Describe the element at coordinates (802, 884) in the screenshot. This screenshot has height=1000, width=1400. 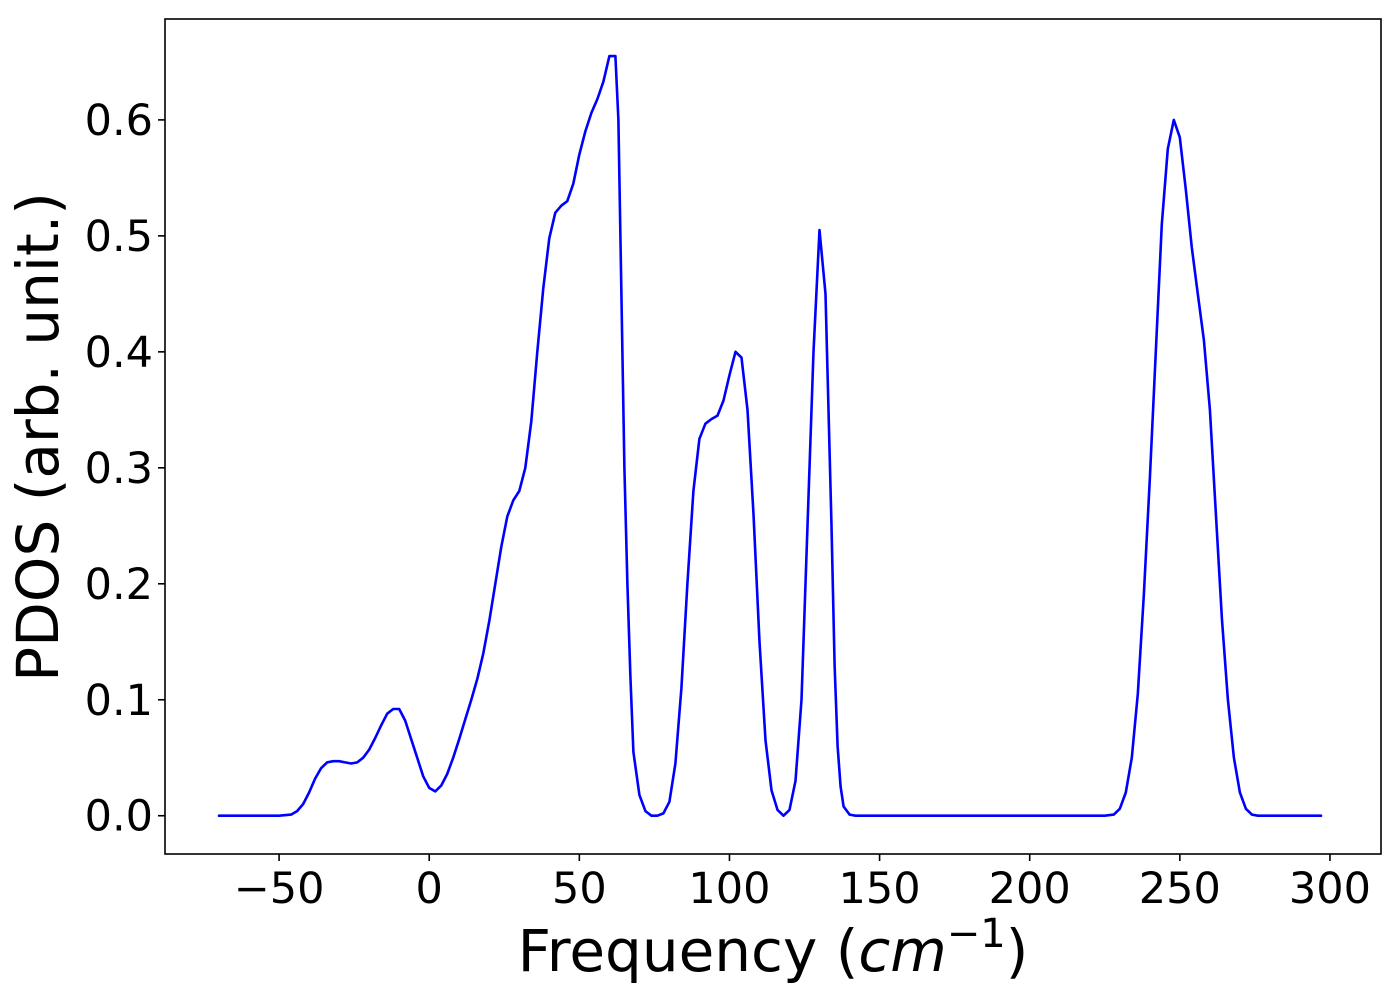
I see `x-axis: −50 0 50 100 150 200 250 300` at that location.